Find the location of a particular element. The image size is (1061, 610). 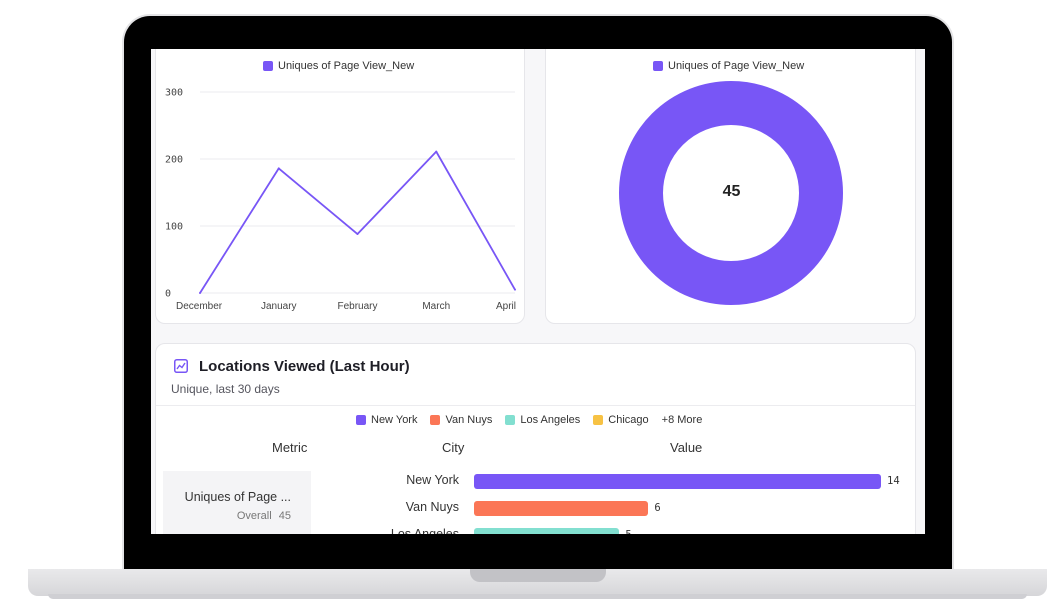

city-column-header: City is located at coordinates (453, 447).